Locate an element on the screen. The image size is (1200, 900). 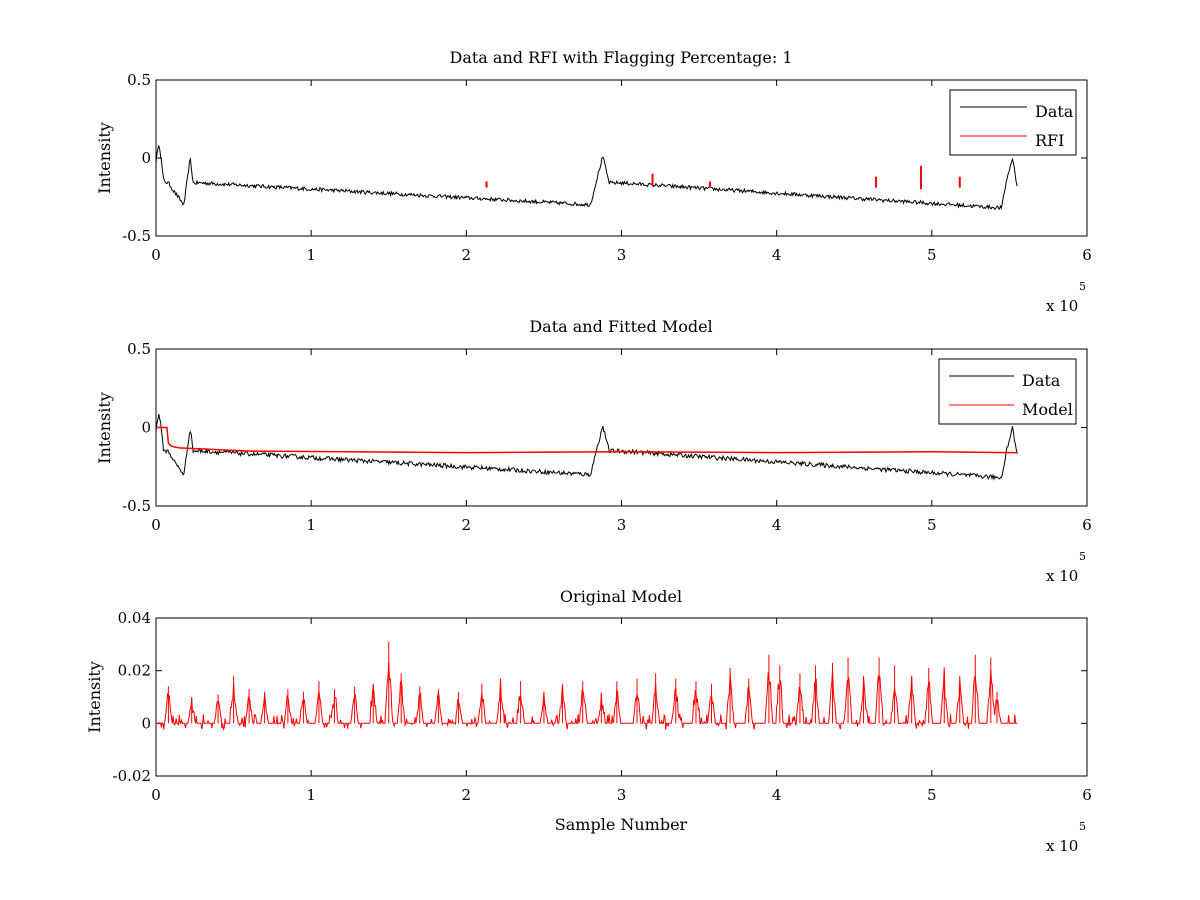
legend: Data Model is located at coordinates (1007, 391).